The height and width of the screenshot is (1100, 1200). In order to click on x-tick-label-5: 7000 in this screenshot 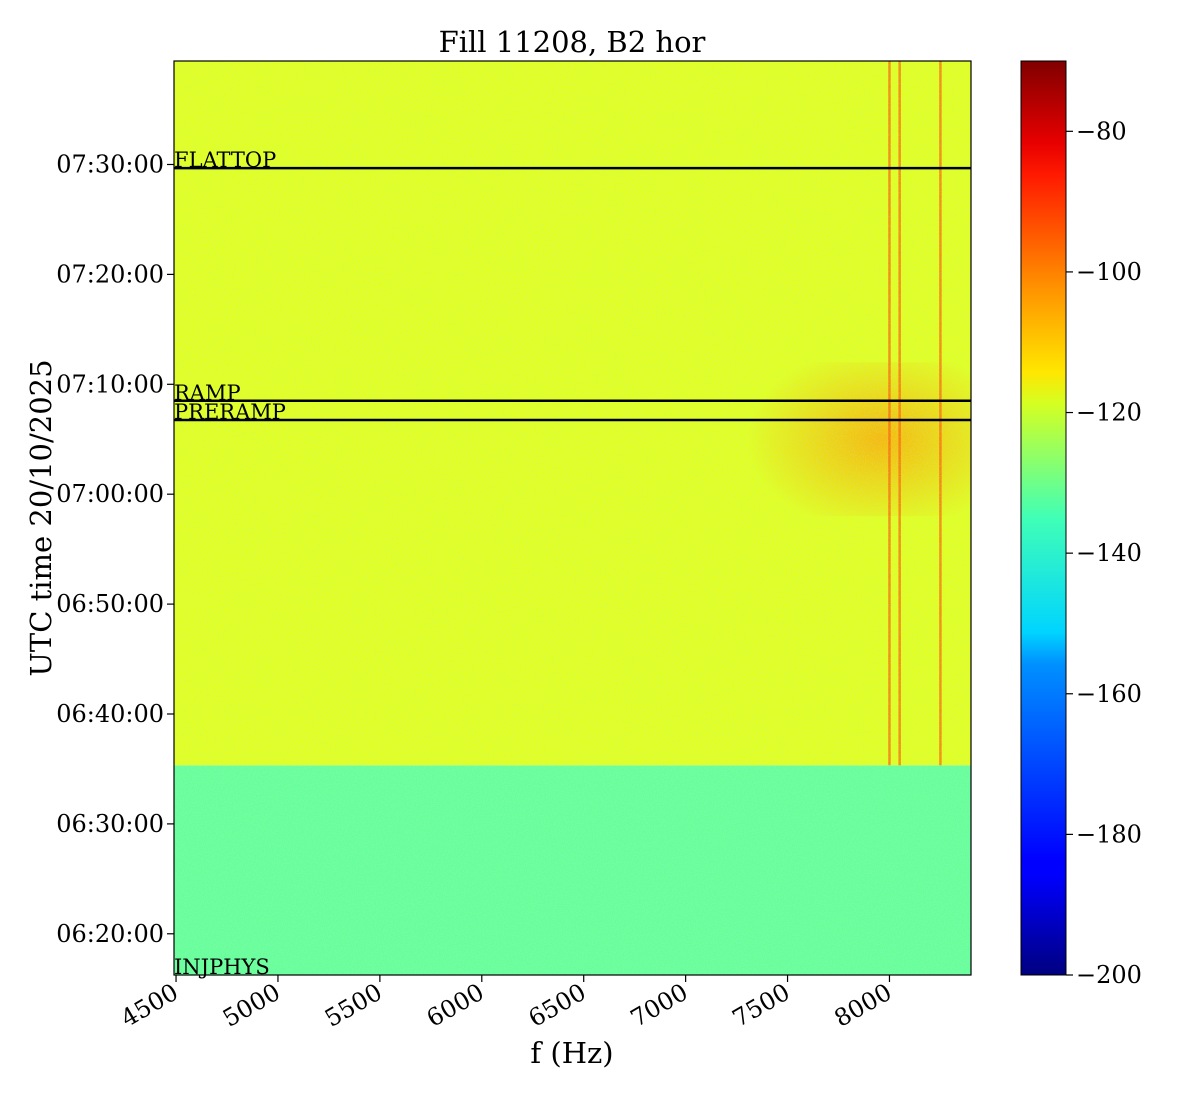, I will do `click(659, 1005)`.